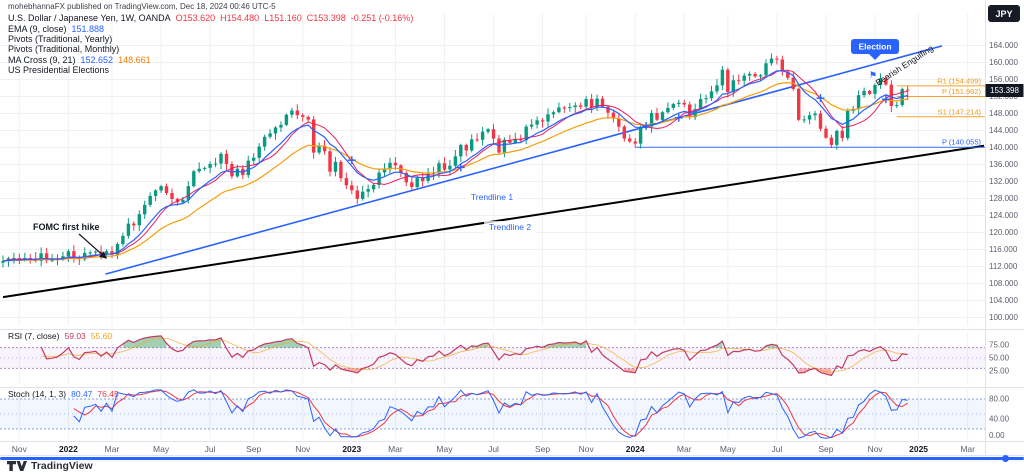  Describe the element at coordinates (1004, 13) in the screenshot. I see `currency-axis-button: JPY` at that location.